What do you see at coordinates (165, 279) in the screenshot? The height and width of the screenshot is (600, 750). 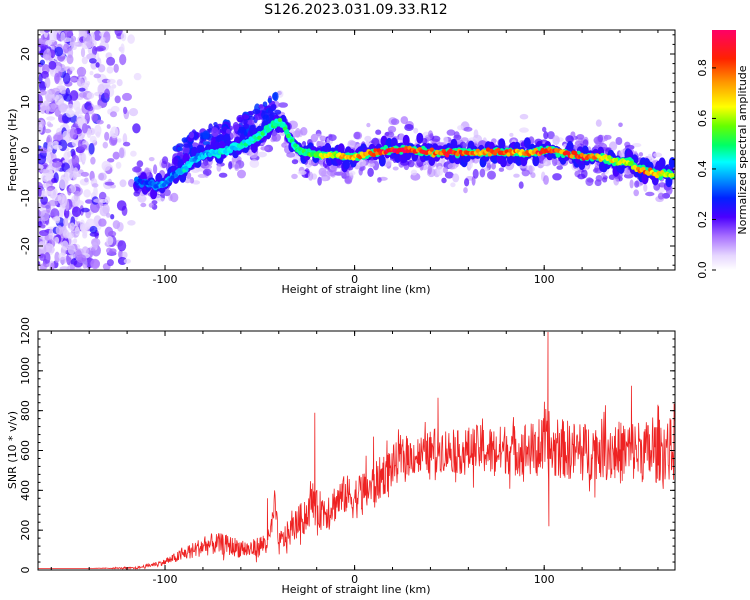 I see `x-tick-label: -100` at bounding box center [165, 279].